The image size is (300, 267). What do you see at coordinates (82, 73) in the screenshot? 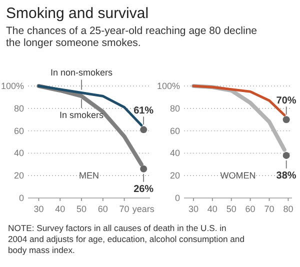
I see `series-label: In non-smokers` at bounding box center [82, 73].